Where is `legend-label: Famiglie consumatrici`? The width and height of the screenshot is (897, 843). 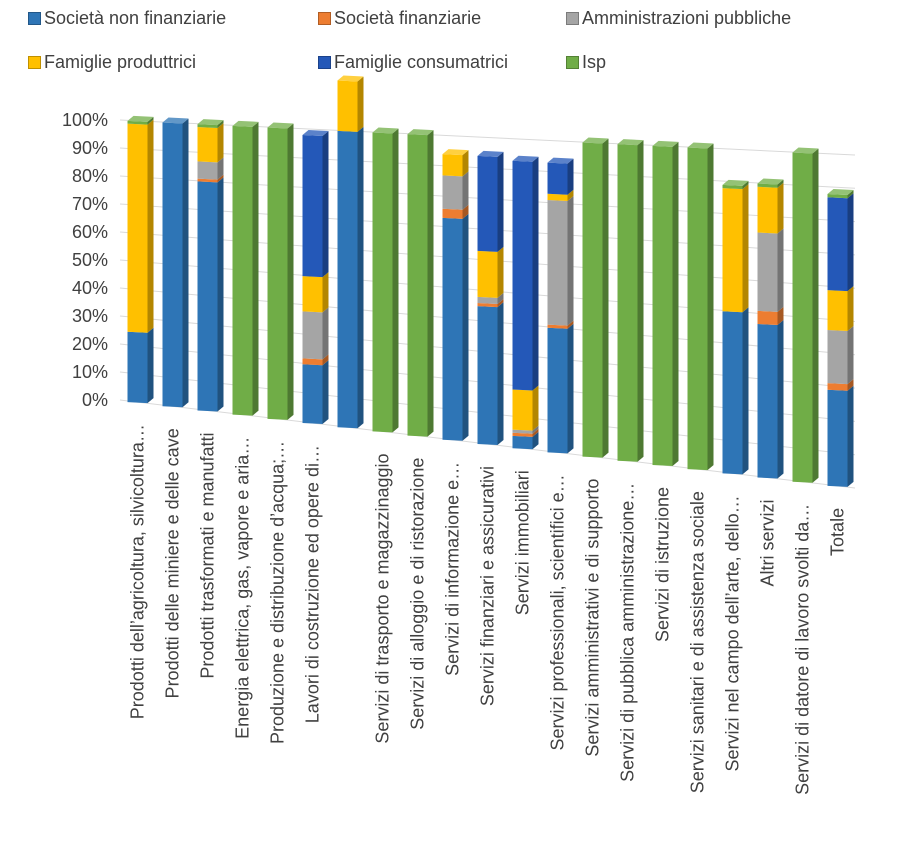
legend-label: Famiglie consumatrici is located at coordinates (421, 62).